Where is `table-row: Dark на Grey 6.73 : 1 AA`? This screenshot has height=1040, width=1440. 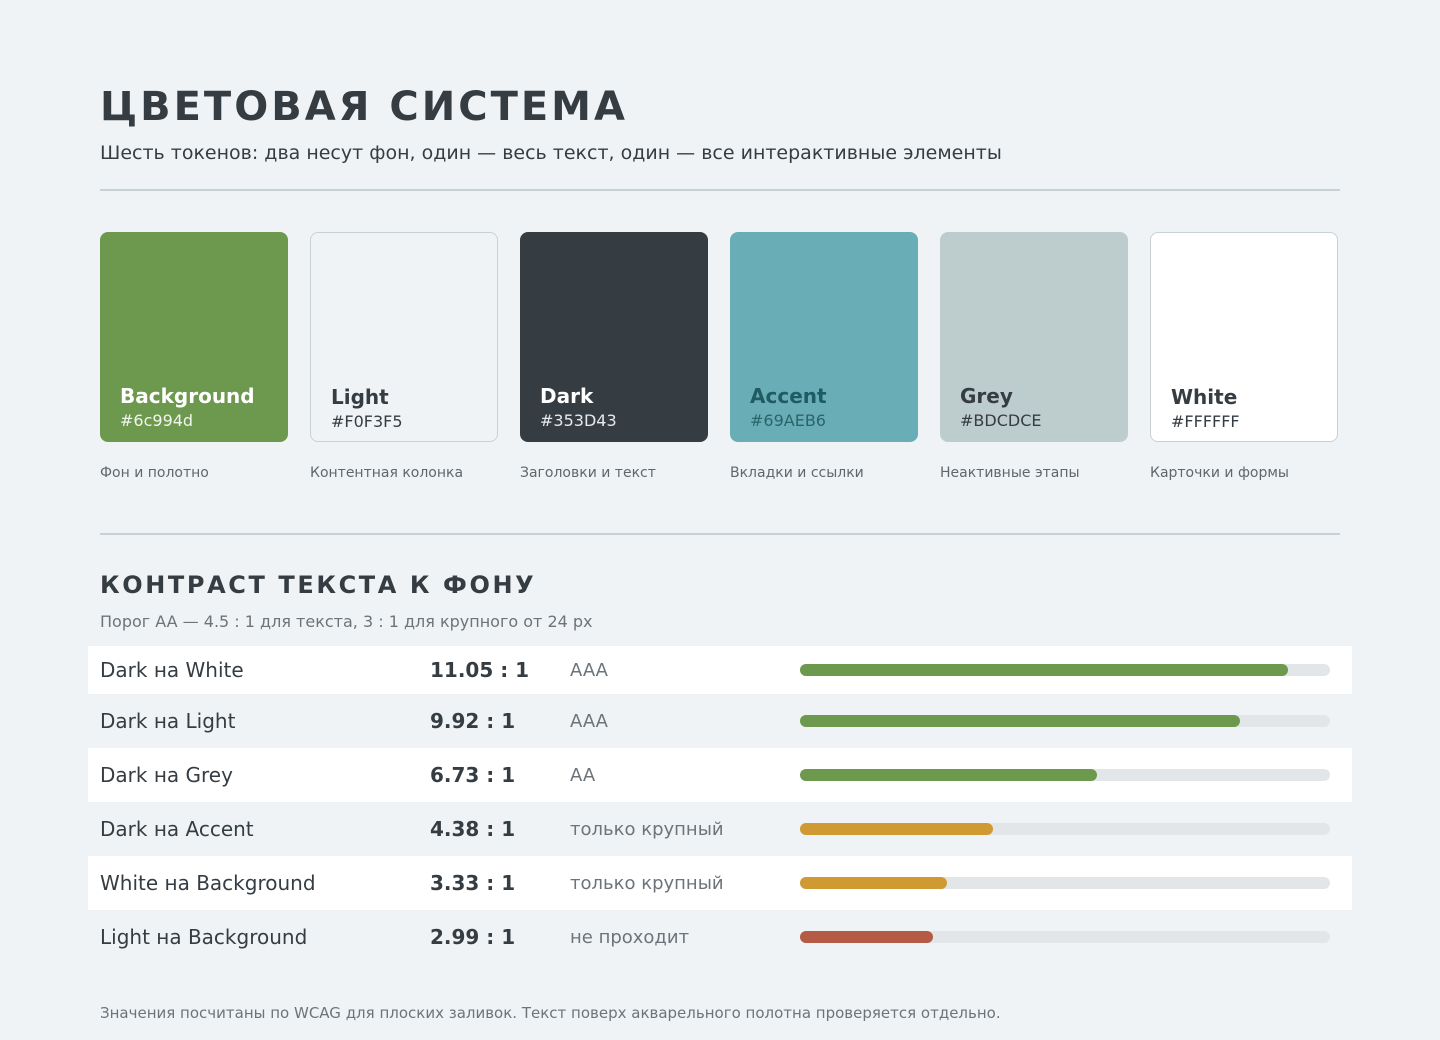 table-row: Dark на Grey 6.73 : 1 AA is located at coordinates (720, 775).